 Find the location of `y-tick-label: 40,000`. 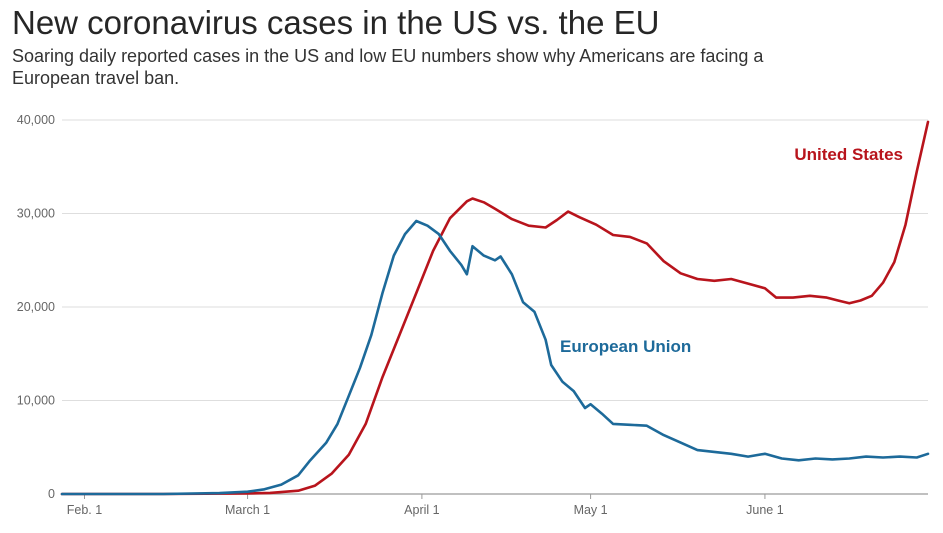

y-tick-label: 40,000 is located at coordinates (36, 120).